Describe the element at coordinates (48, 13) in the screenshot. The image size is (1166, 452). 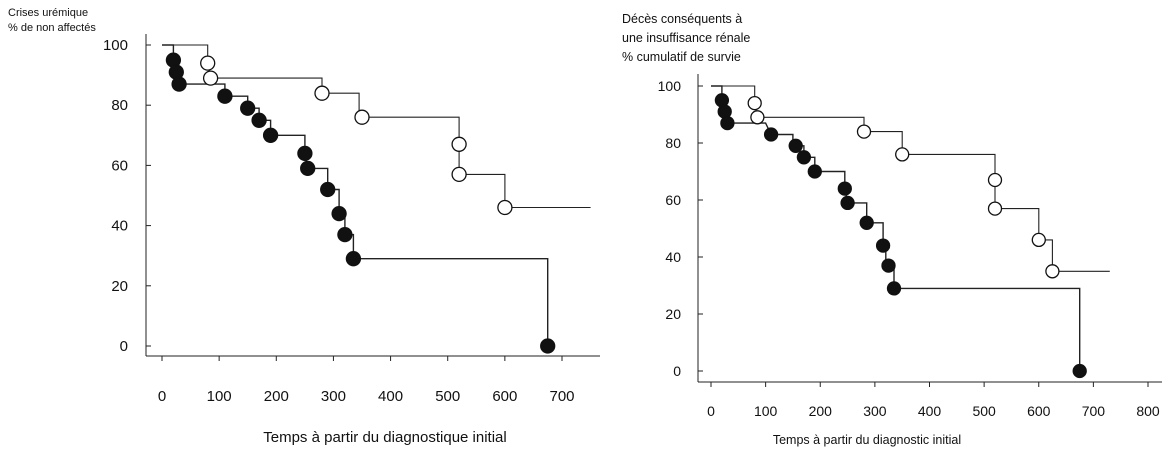
I see `y-axis-label-line-1: Crises urémique` at that location.